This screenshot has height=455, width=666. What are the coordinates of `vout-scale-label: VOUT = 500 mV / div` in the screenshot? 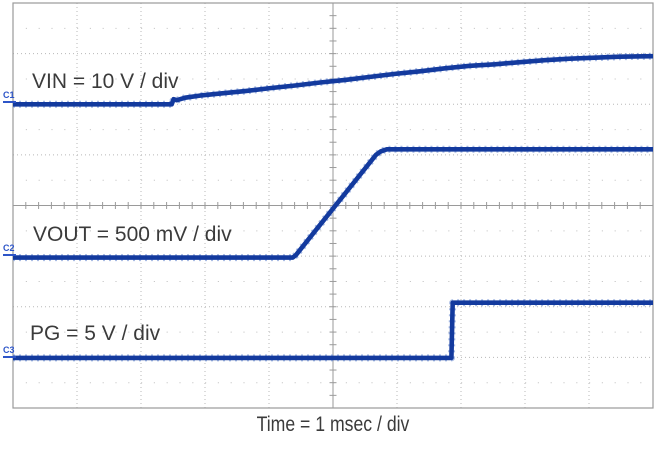 It's located at (132, 234).